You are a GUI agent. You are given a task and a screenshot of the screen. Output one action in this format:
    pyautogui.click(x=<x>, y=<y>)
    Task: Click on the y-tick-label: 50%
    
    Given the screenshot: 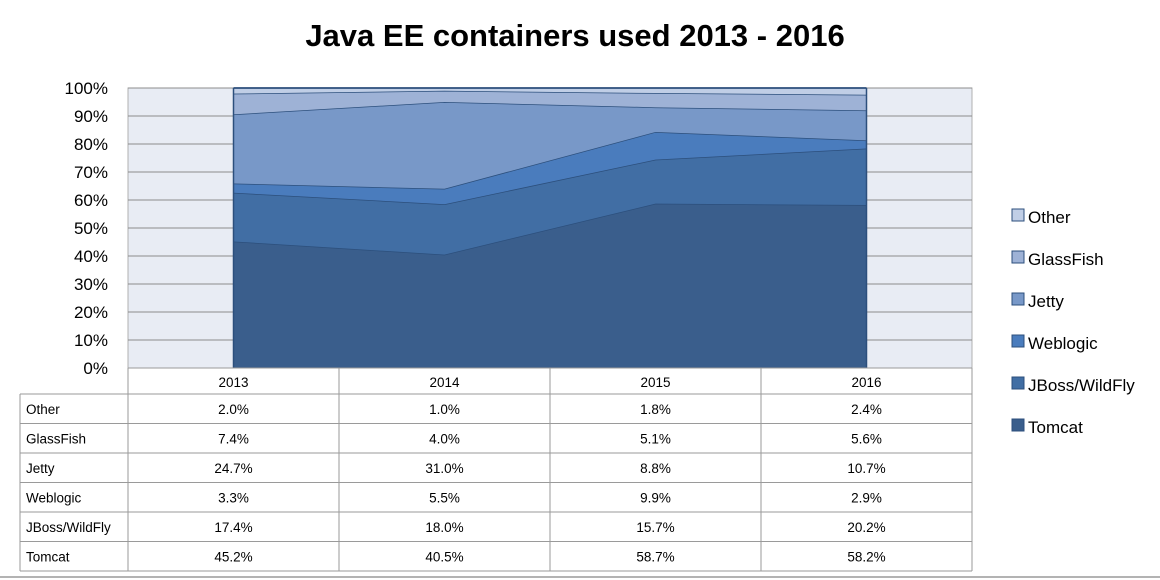 What is the action you would take?
    pyautogui.click(x=91, y=228)
    